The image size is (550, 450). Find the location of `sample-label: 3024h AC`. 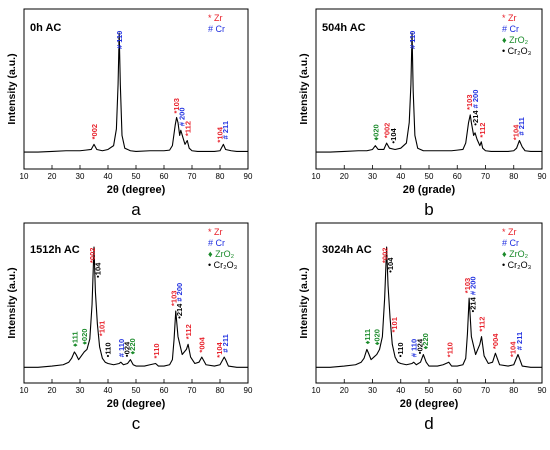

sample-label: 3024h AC is located at coordinates (347, 250).